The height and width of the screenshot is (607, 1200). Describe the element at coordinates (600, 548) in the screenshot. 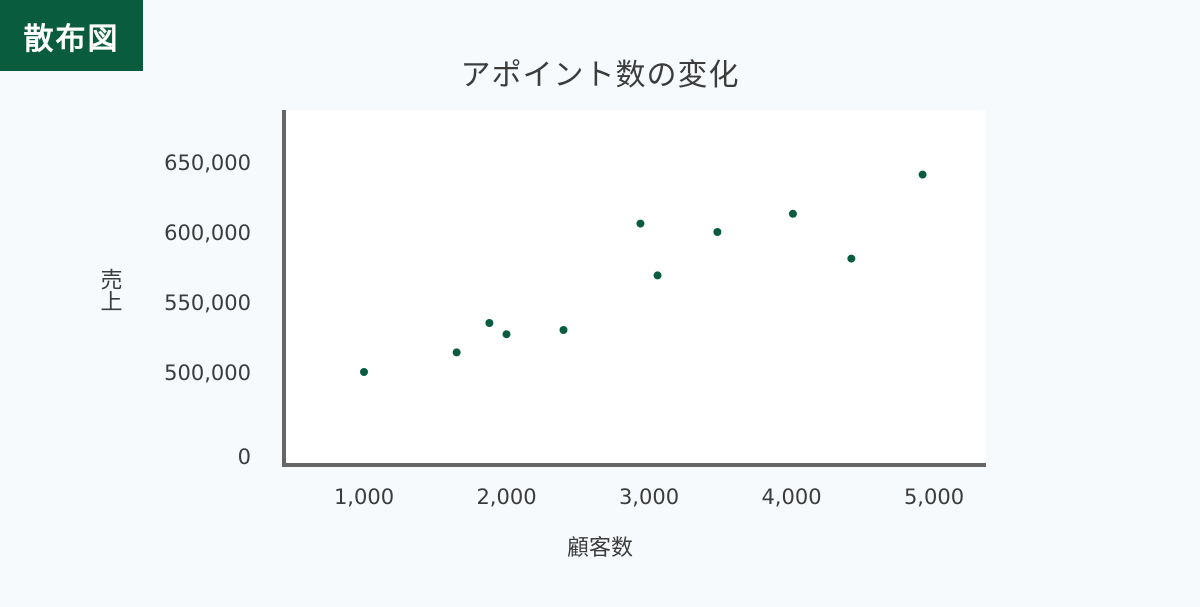

I see `x-axis-title: 顧客数` at that location.